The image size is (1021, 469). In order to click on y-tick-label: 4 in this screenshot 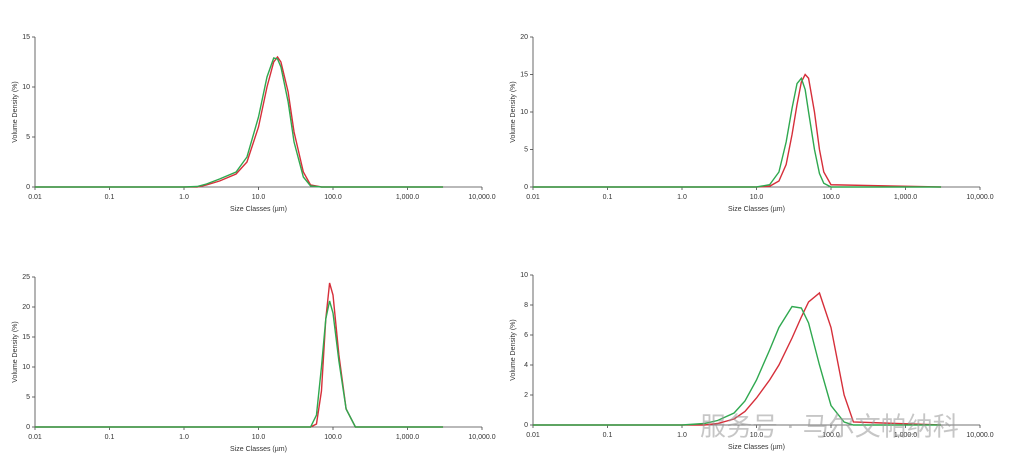, I will do `click(526, 365)`.